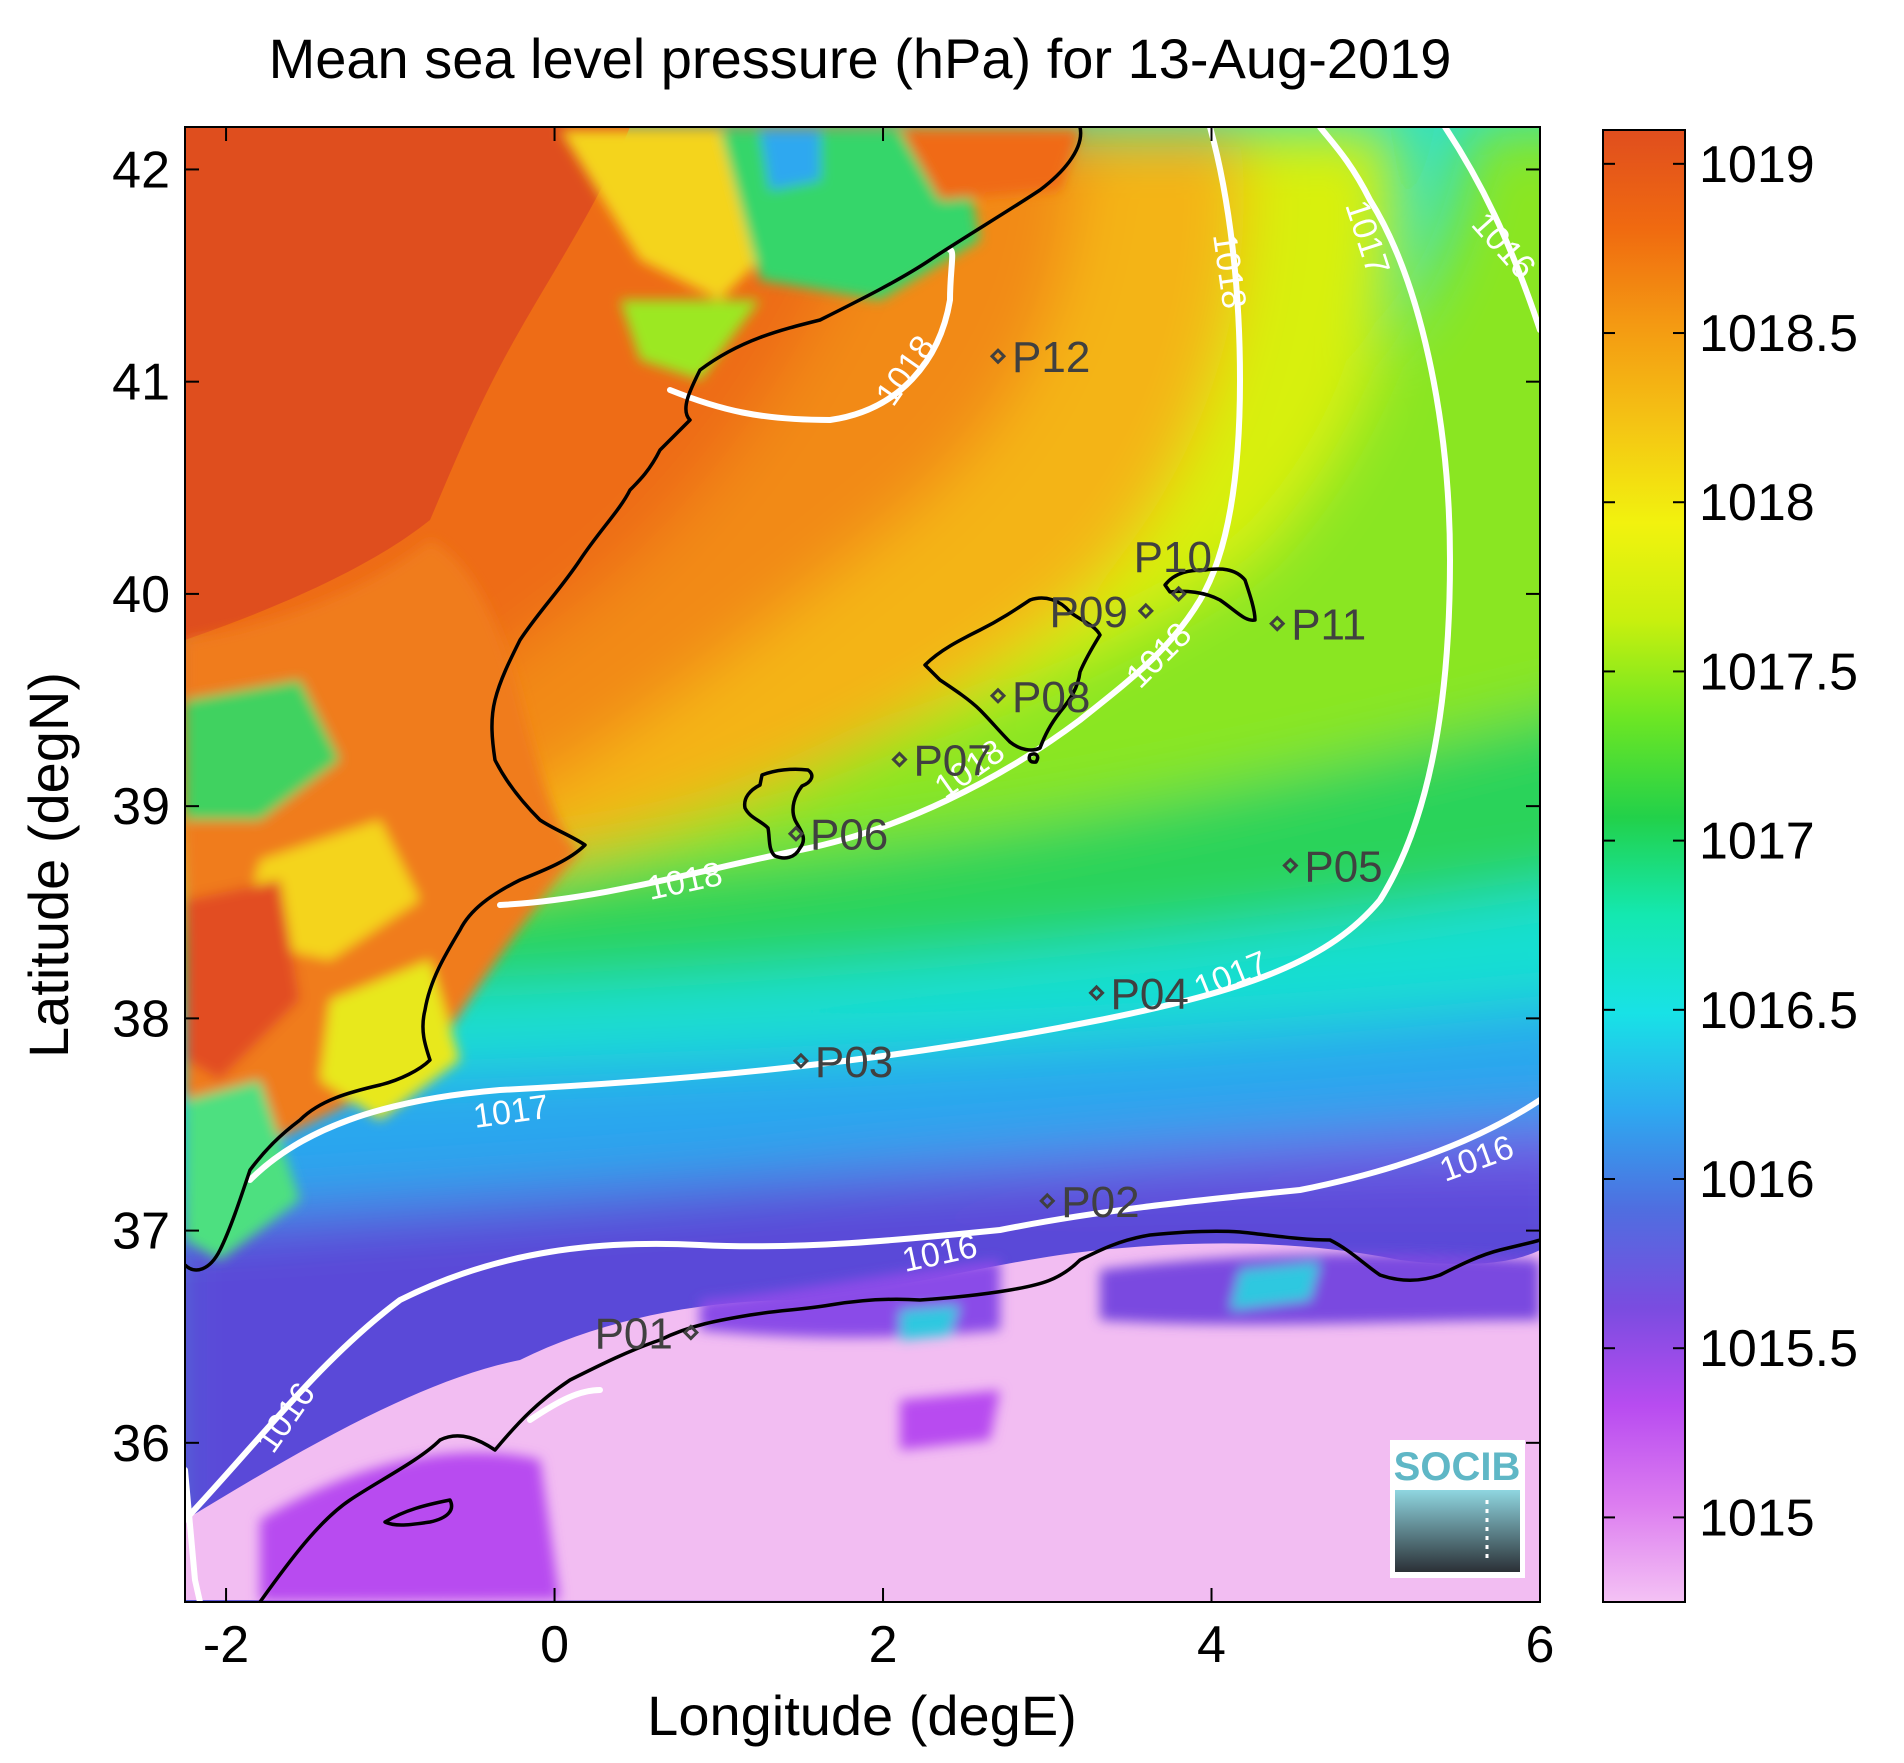 Image resolution: width=1904 pixels, height=1763 pixels. I want to click on station-label: P05, so click(1343, 867).